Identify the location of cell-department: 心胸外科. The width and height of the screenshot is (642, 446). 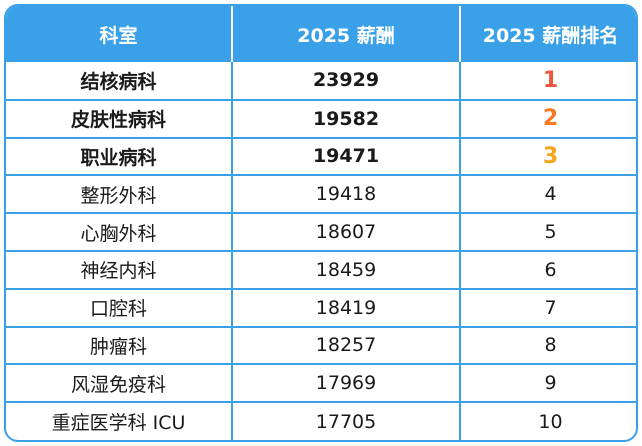
(119, 231).